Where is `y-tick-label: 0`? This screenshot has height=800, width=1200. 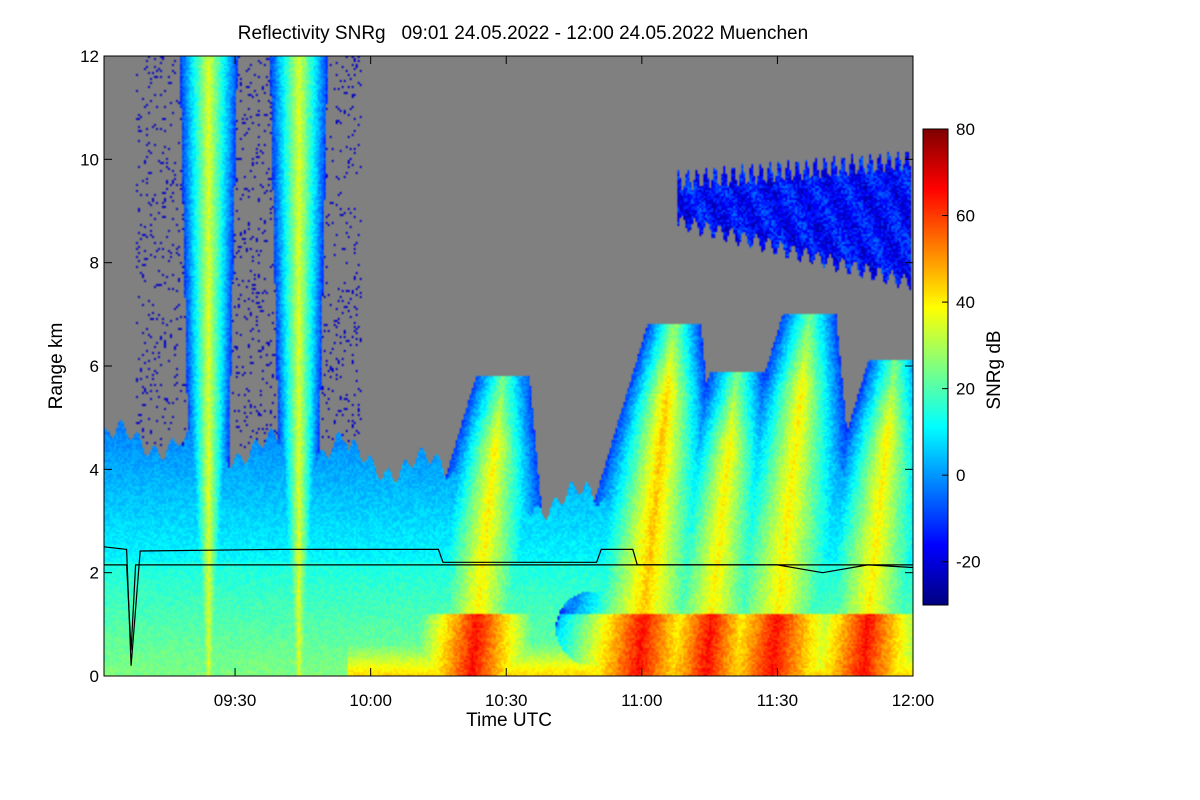 y-tick-label: 0 is located at coordinates (94, 676).